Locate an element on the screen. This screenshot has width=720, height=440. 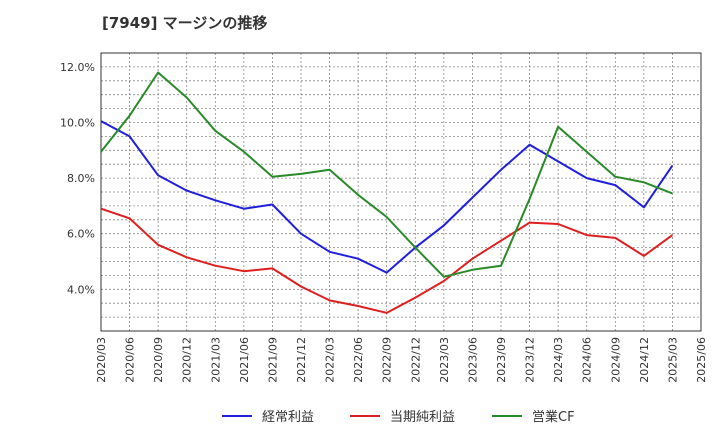
legend-label: 当期純利益 is located at coordinates (422, 417).